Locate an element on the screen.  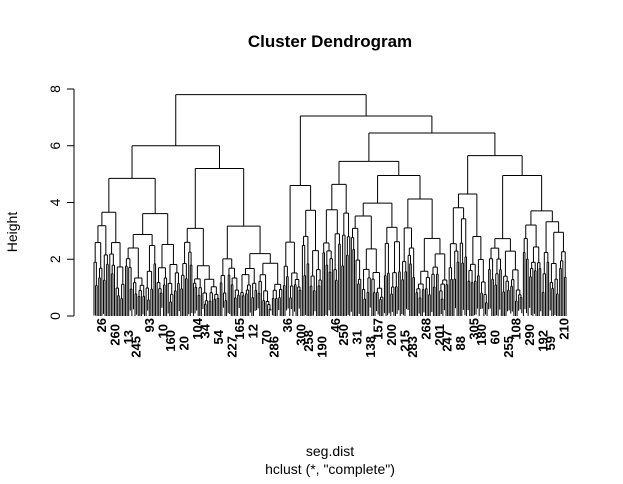
leaf-label-7: 20 is located at coordinates (184, 343).